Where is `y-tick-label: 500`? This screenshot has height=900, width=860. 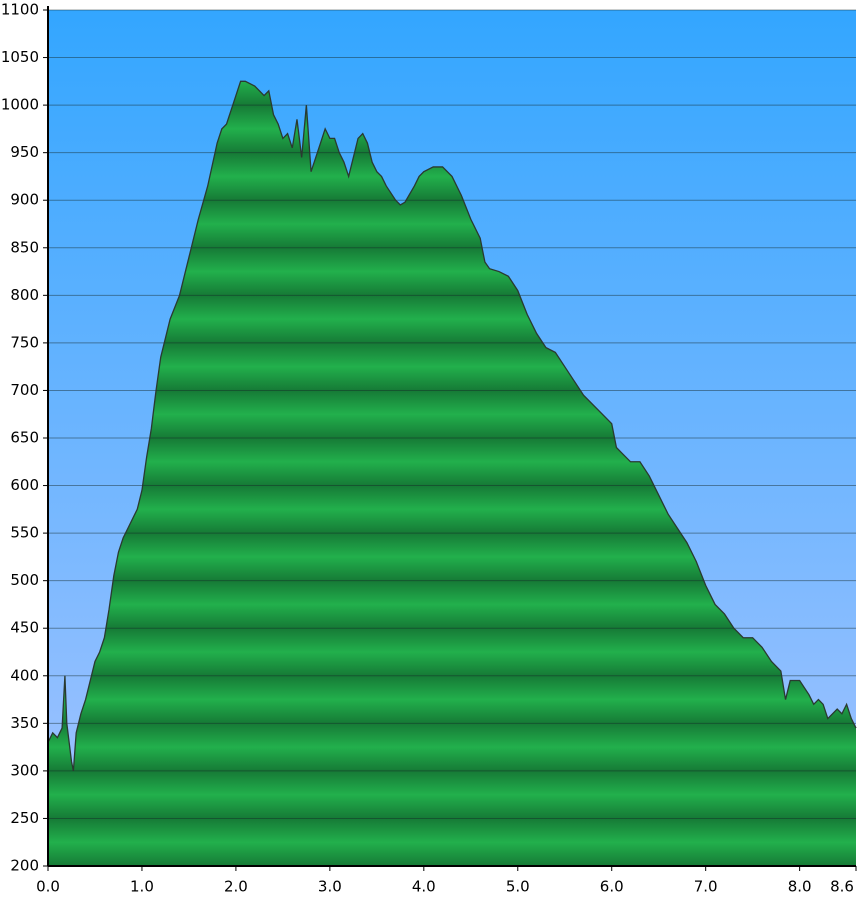 y-tick-label: 500 is located at coordinates (24, 580).